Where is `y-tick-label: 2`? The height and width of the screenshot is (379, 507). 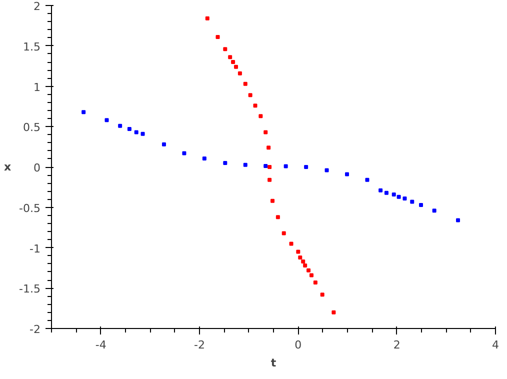
y-tick-label: 2 is located at coordinates (37, 6).